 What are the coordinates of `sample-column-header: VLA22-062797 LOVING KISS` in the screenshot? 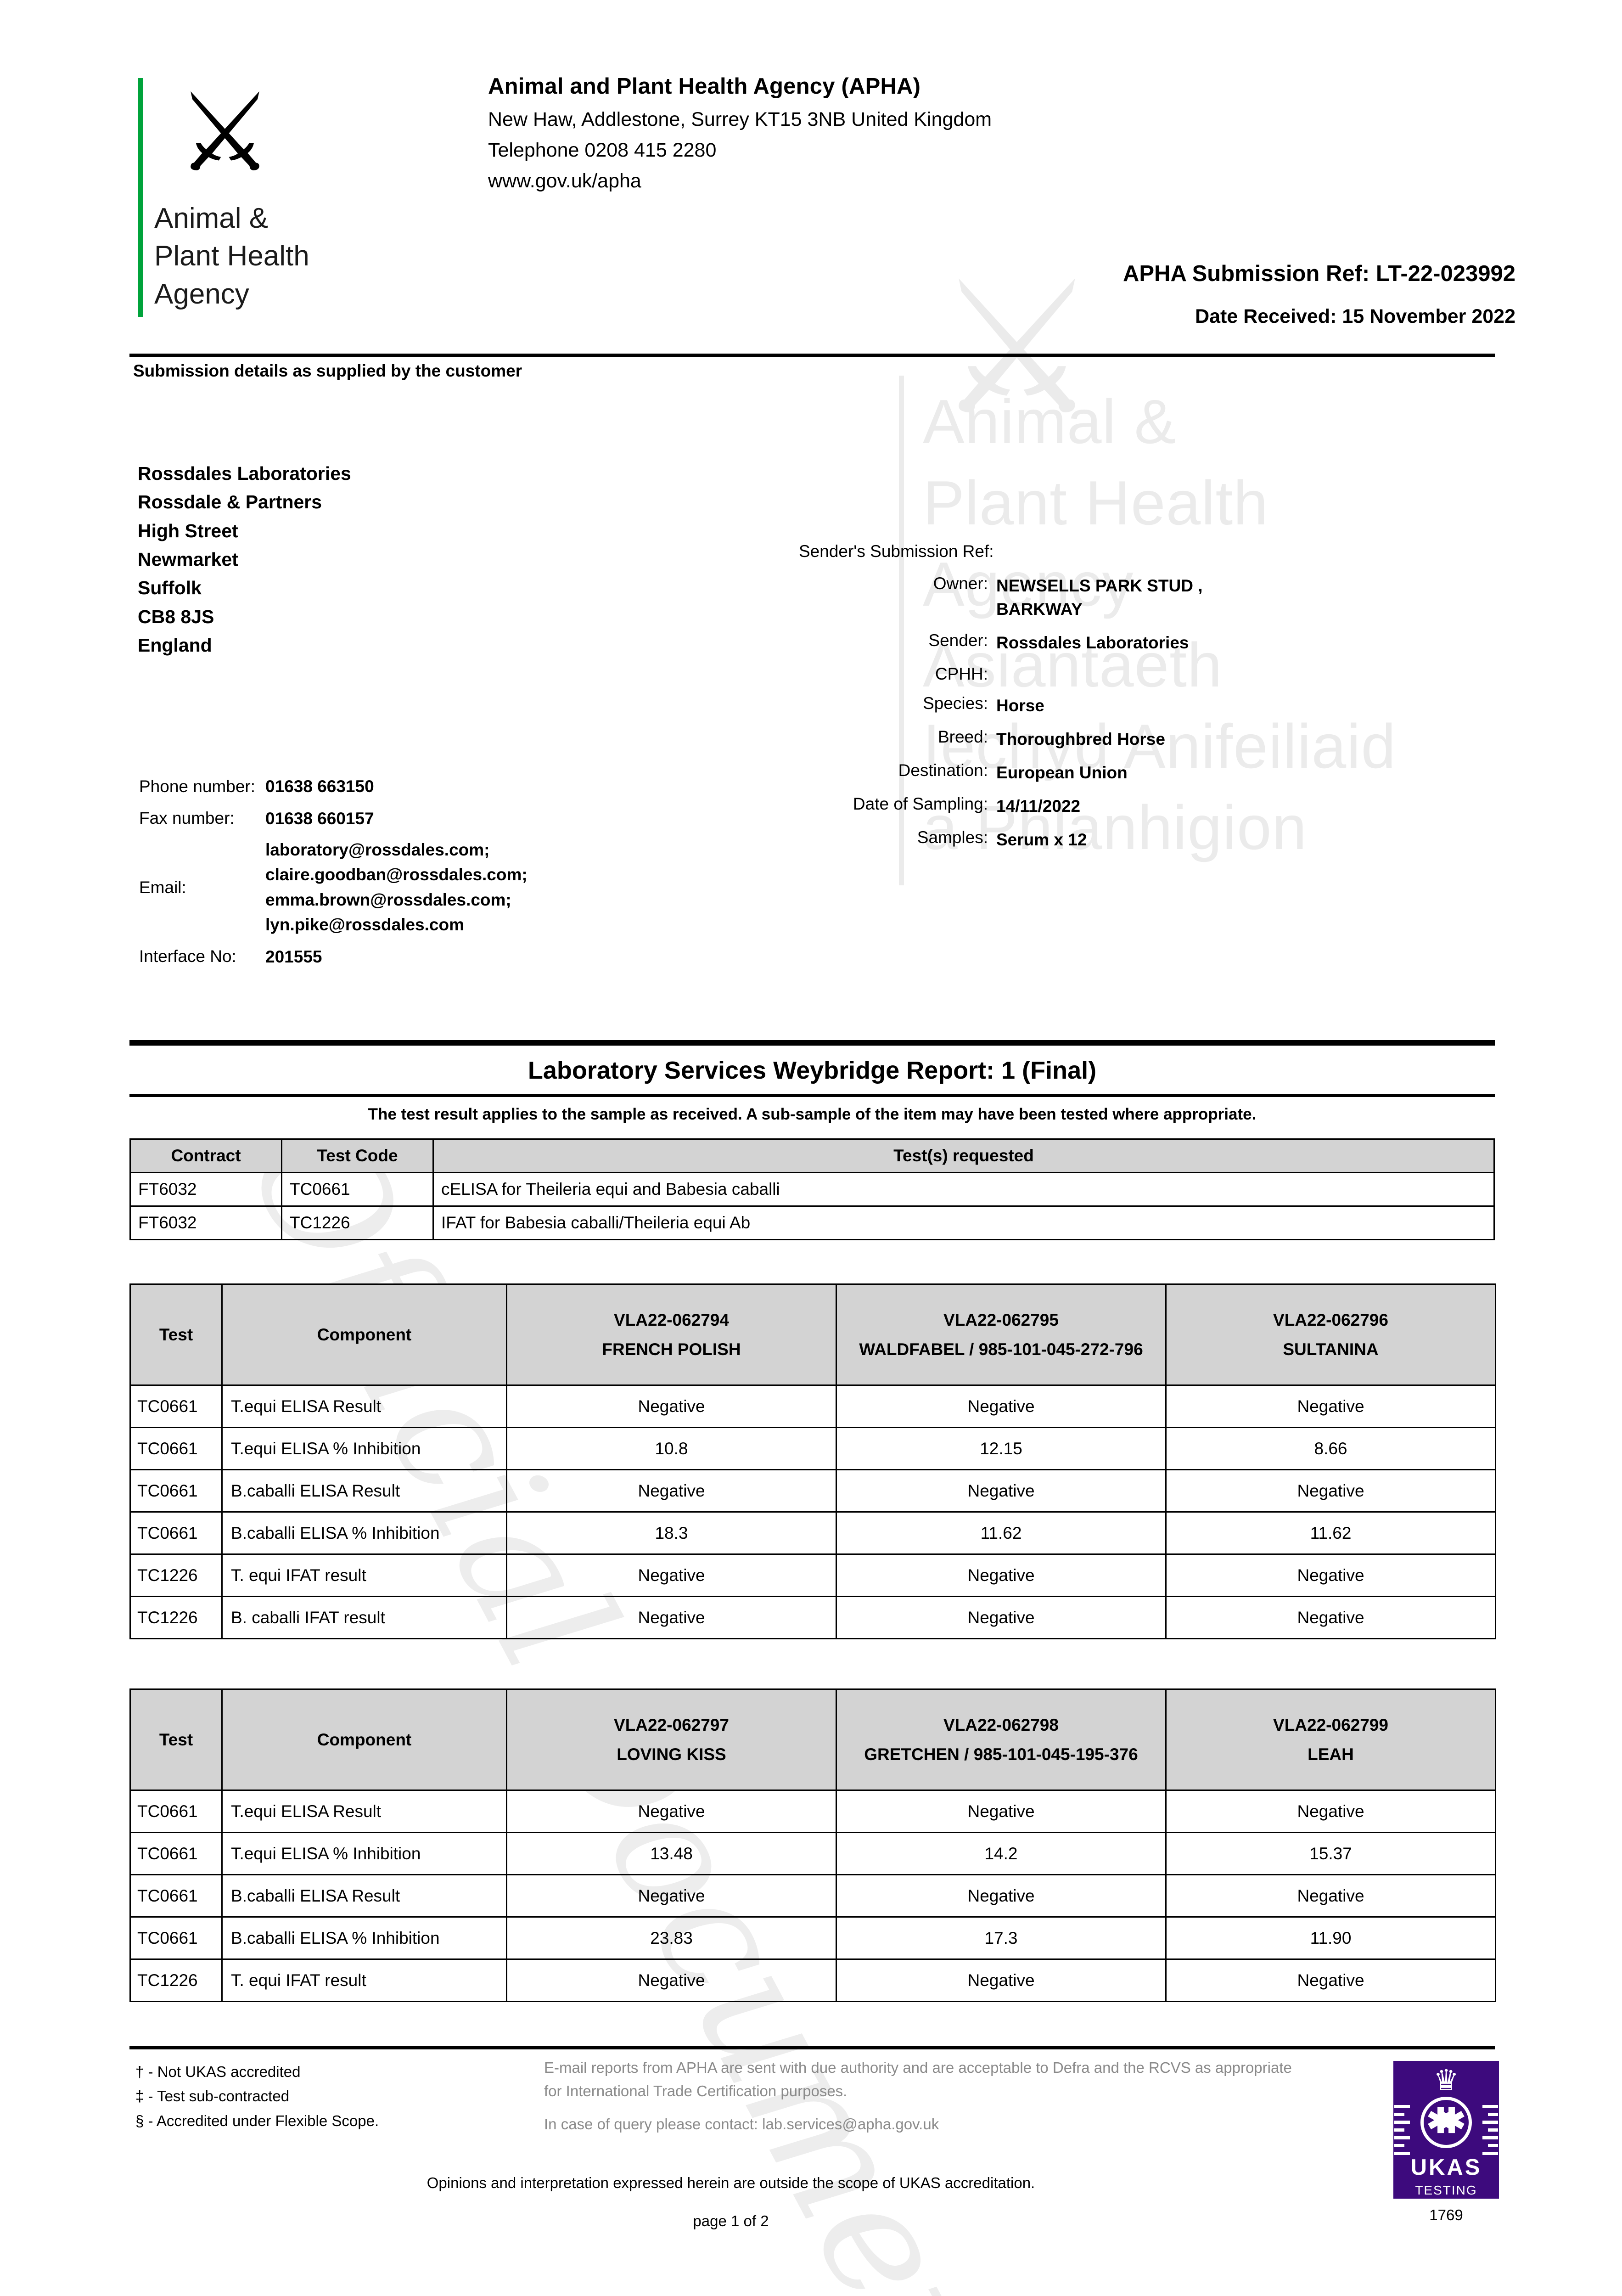 It's located at (672, 1740).